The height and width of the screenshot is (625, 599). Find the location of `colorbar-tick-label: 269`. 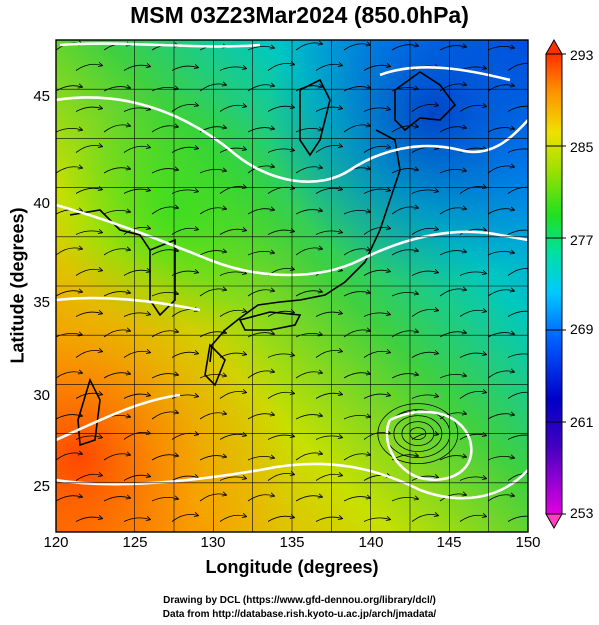

colorbar-tick-label: 269 is located at coordinates (582, 329).